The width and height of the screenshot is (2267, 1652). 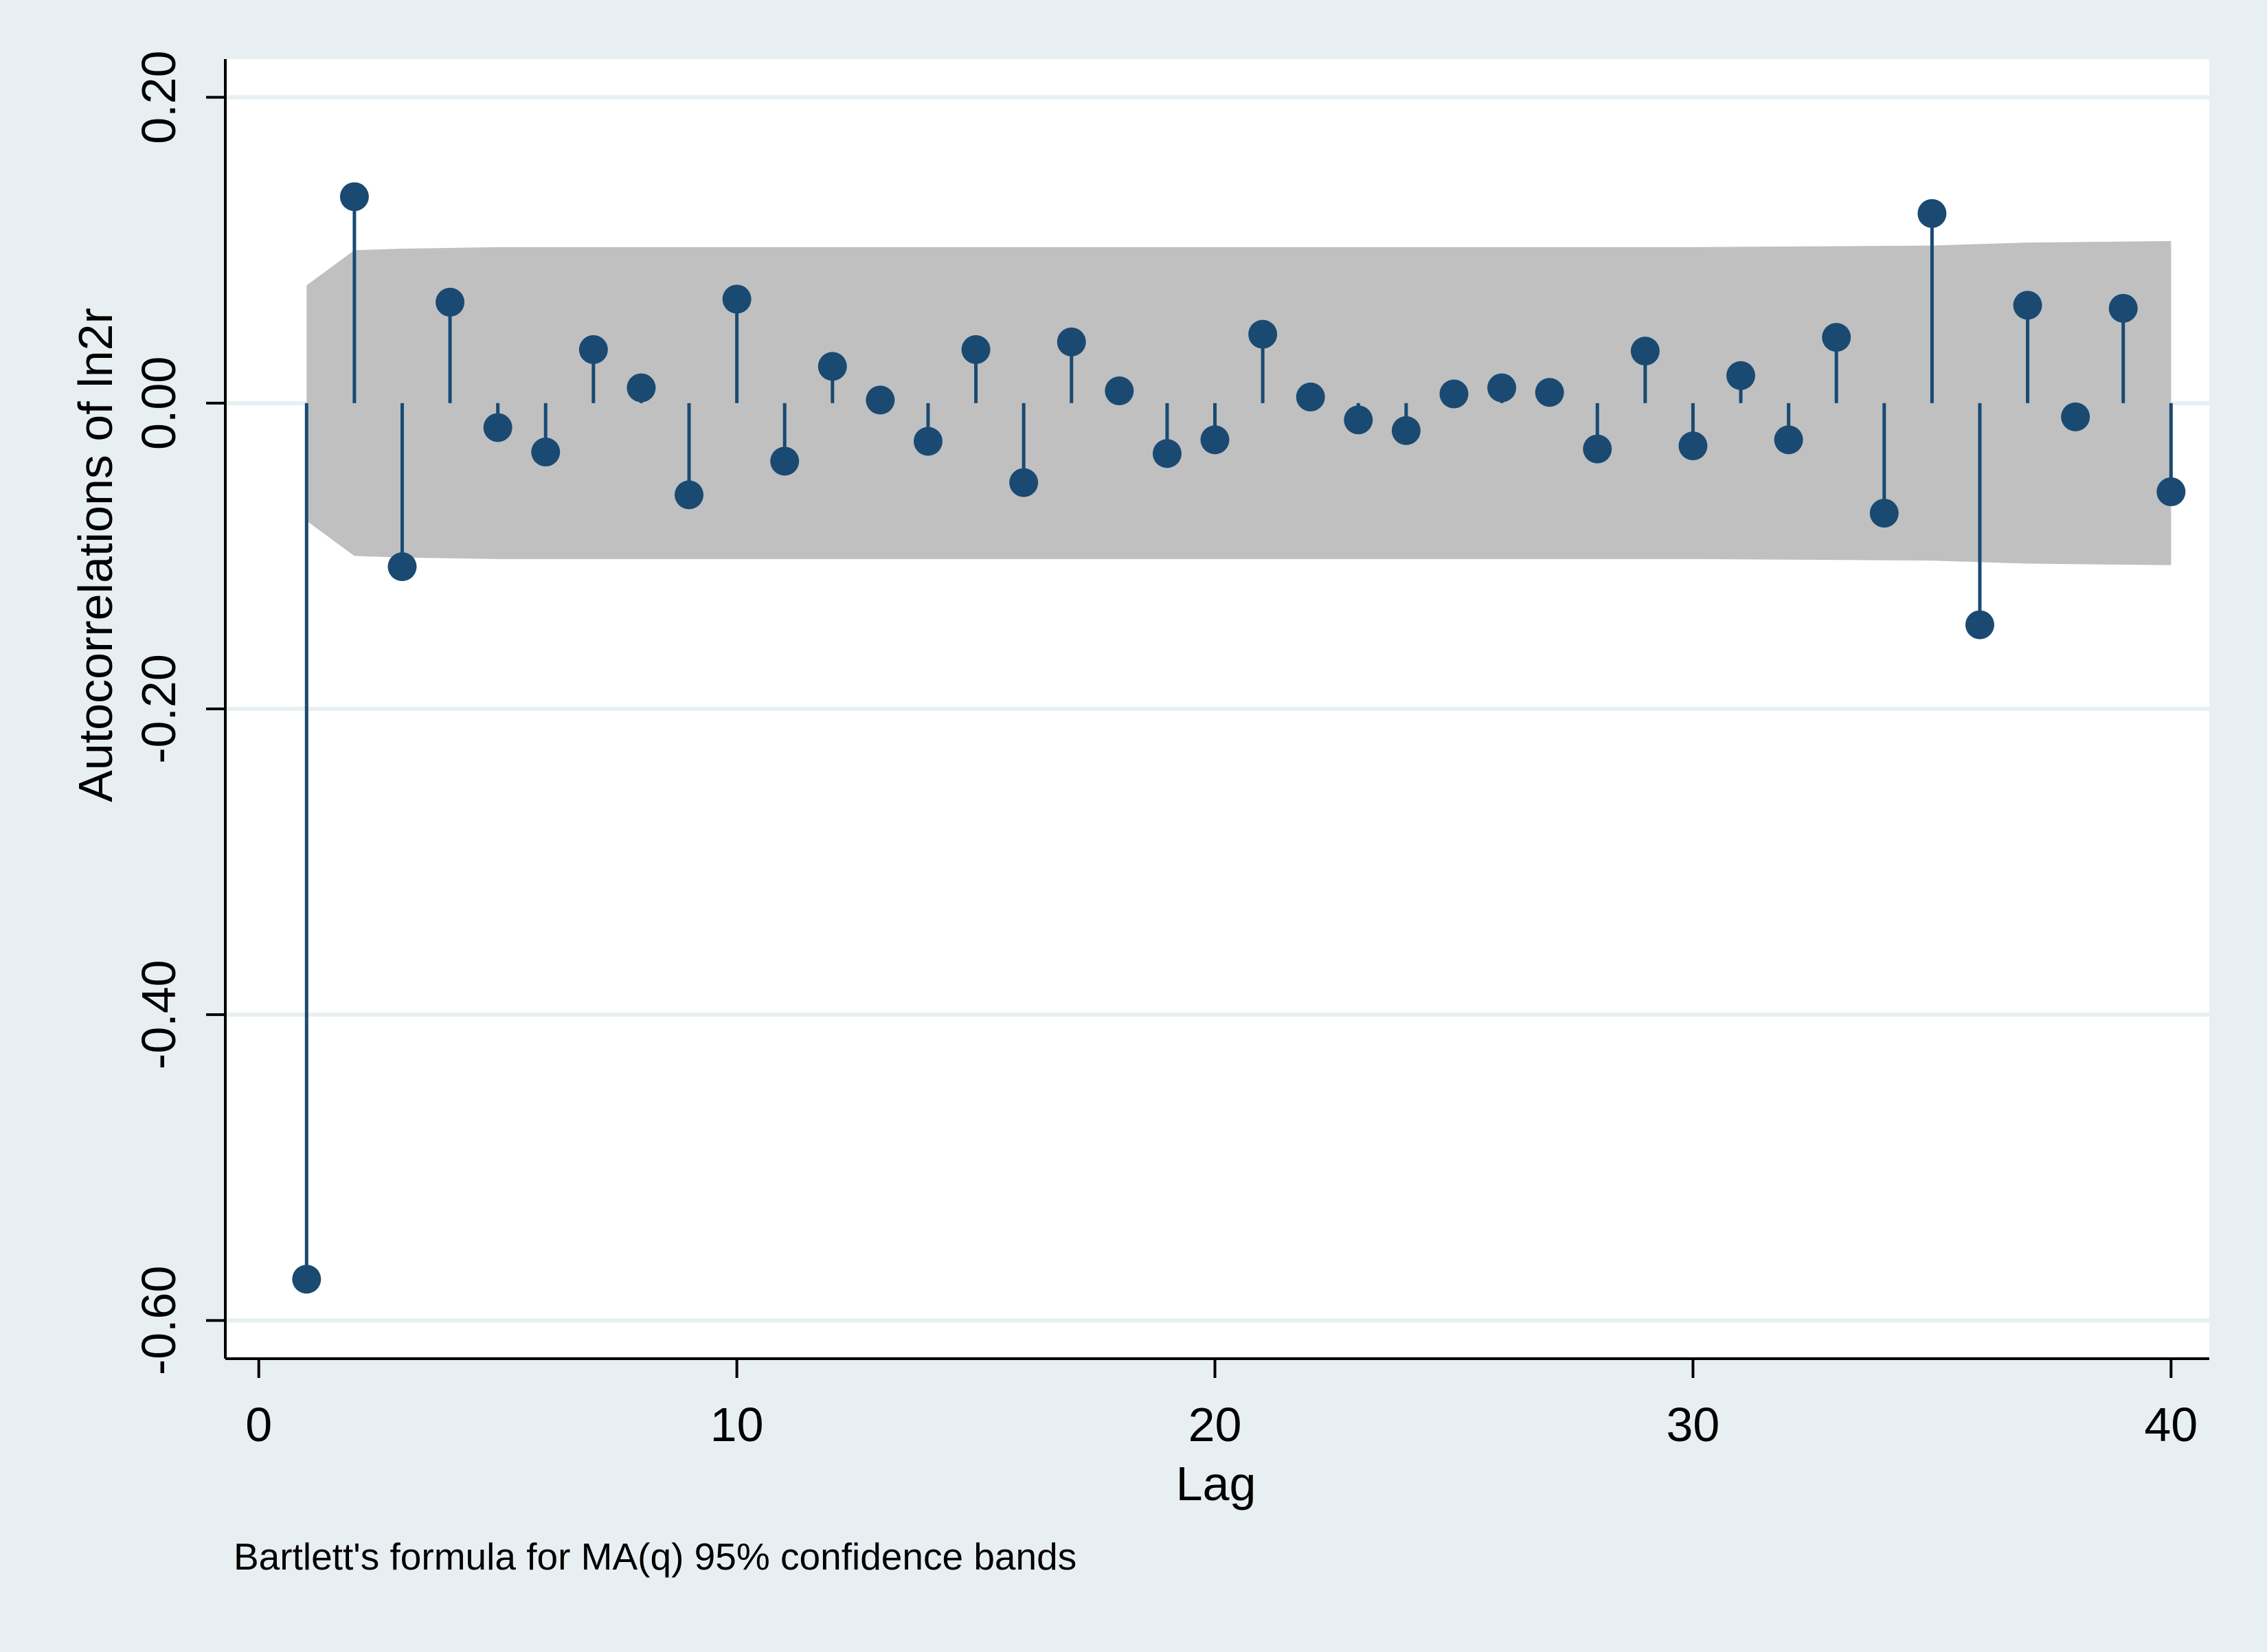 What do you see at coordinates (2171, 1424) in the screenshot?
I see `x-tick-label-4: 40` at bounding box center [2171, 1424].